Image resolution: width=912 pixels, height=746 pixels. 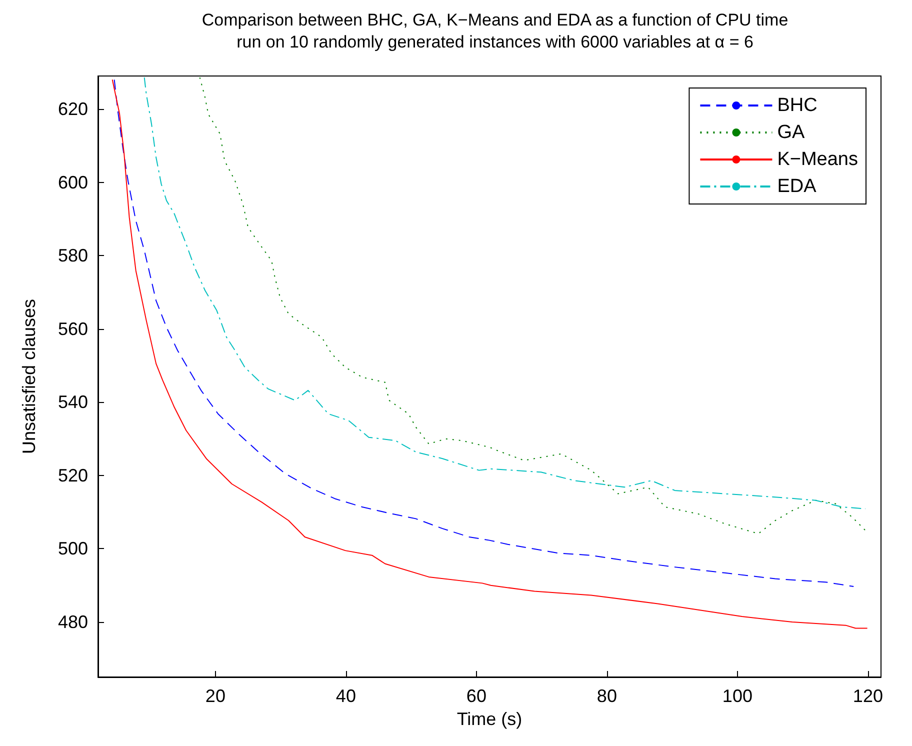 What do you see at coordinates (489, 719) in the screenshot?
I see `x-axis-title: Time (s)` at bounding box center [489, 719].